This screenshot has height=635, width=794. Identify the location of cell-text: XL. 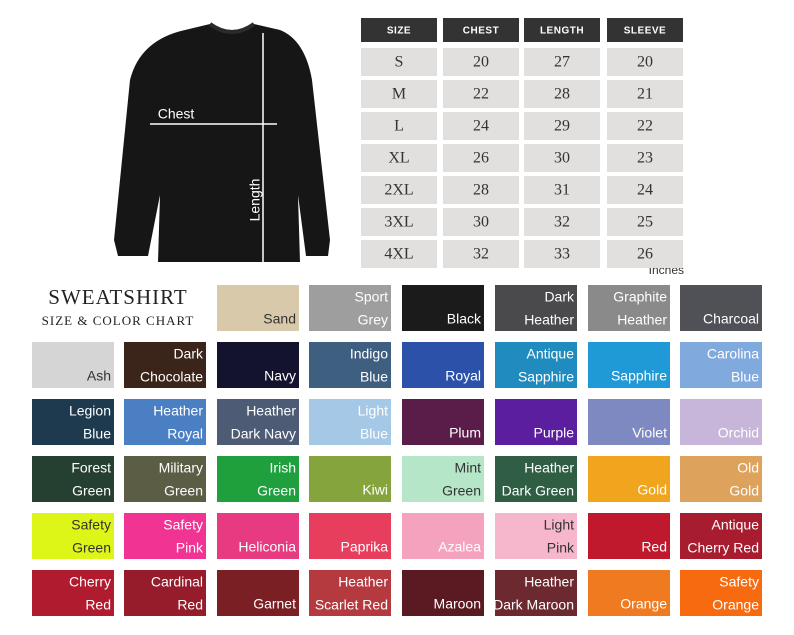
(398, 158).